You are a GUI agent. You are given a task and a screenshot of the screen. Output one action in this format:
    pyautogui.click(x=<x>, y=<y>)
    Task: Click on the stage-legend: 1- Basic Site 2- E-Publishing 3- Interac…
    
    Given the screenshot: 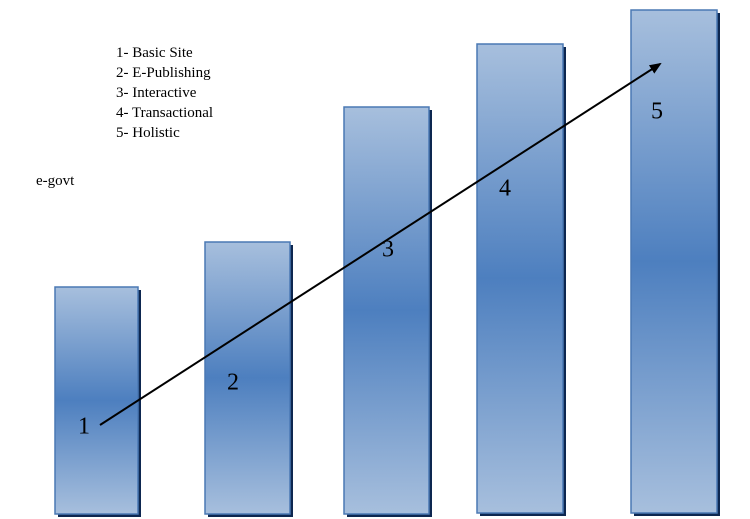 What is the action you would take?
    pyautogui.click(x=164, y=93)
    